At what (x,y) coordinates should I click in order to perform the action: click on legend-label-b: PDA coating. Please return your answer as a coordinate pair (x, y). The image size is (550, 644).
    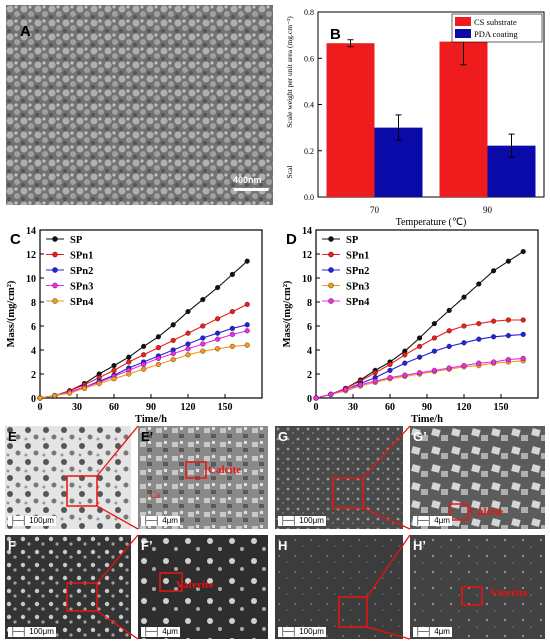
    Looking at the image, I should click on (496, 34).